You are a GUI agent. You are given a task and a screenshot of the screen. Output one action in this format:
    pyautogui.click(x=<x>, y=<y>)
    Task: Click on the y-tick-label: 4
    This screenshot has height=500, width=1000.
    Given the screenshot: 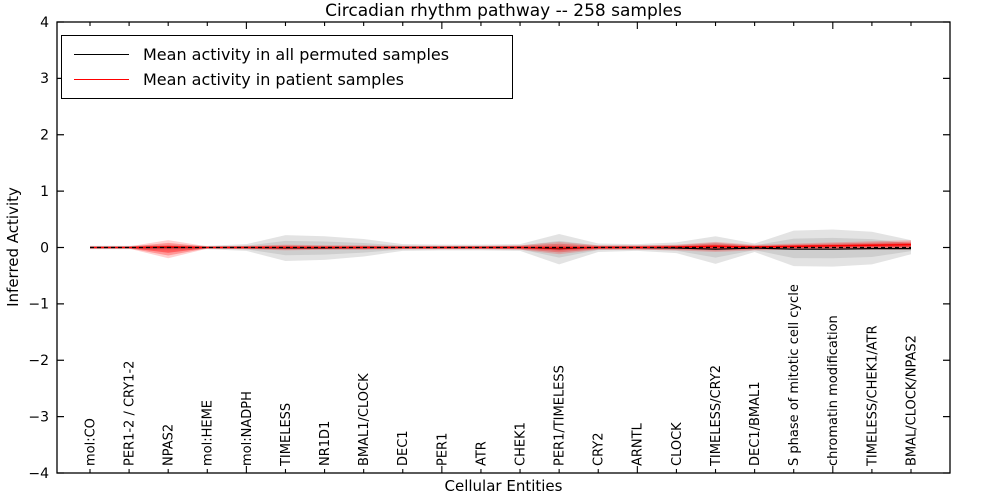 What is the action you would take?
    pyautogui.click(x=44, y=23)
    